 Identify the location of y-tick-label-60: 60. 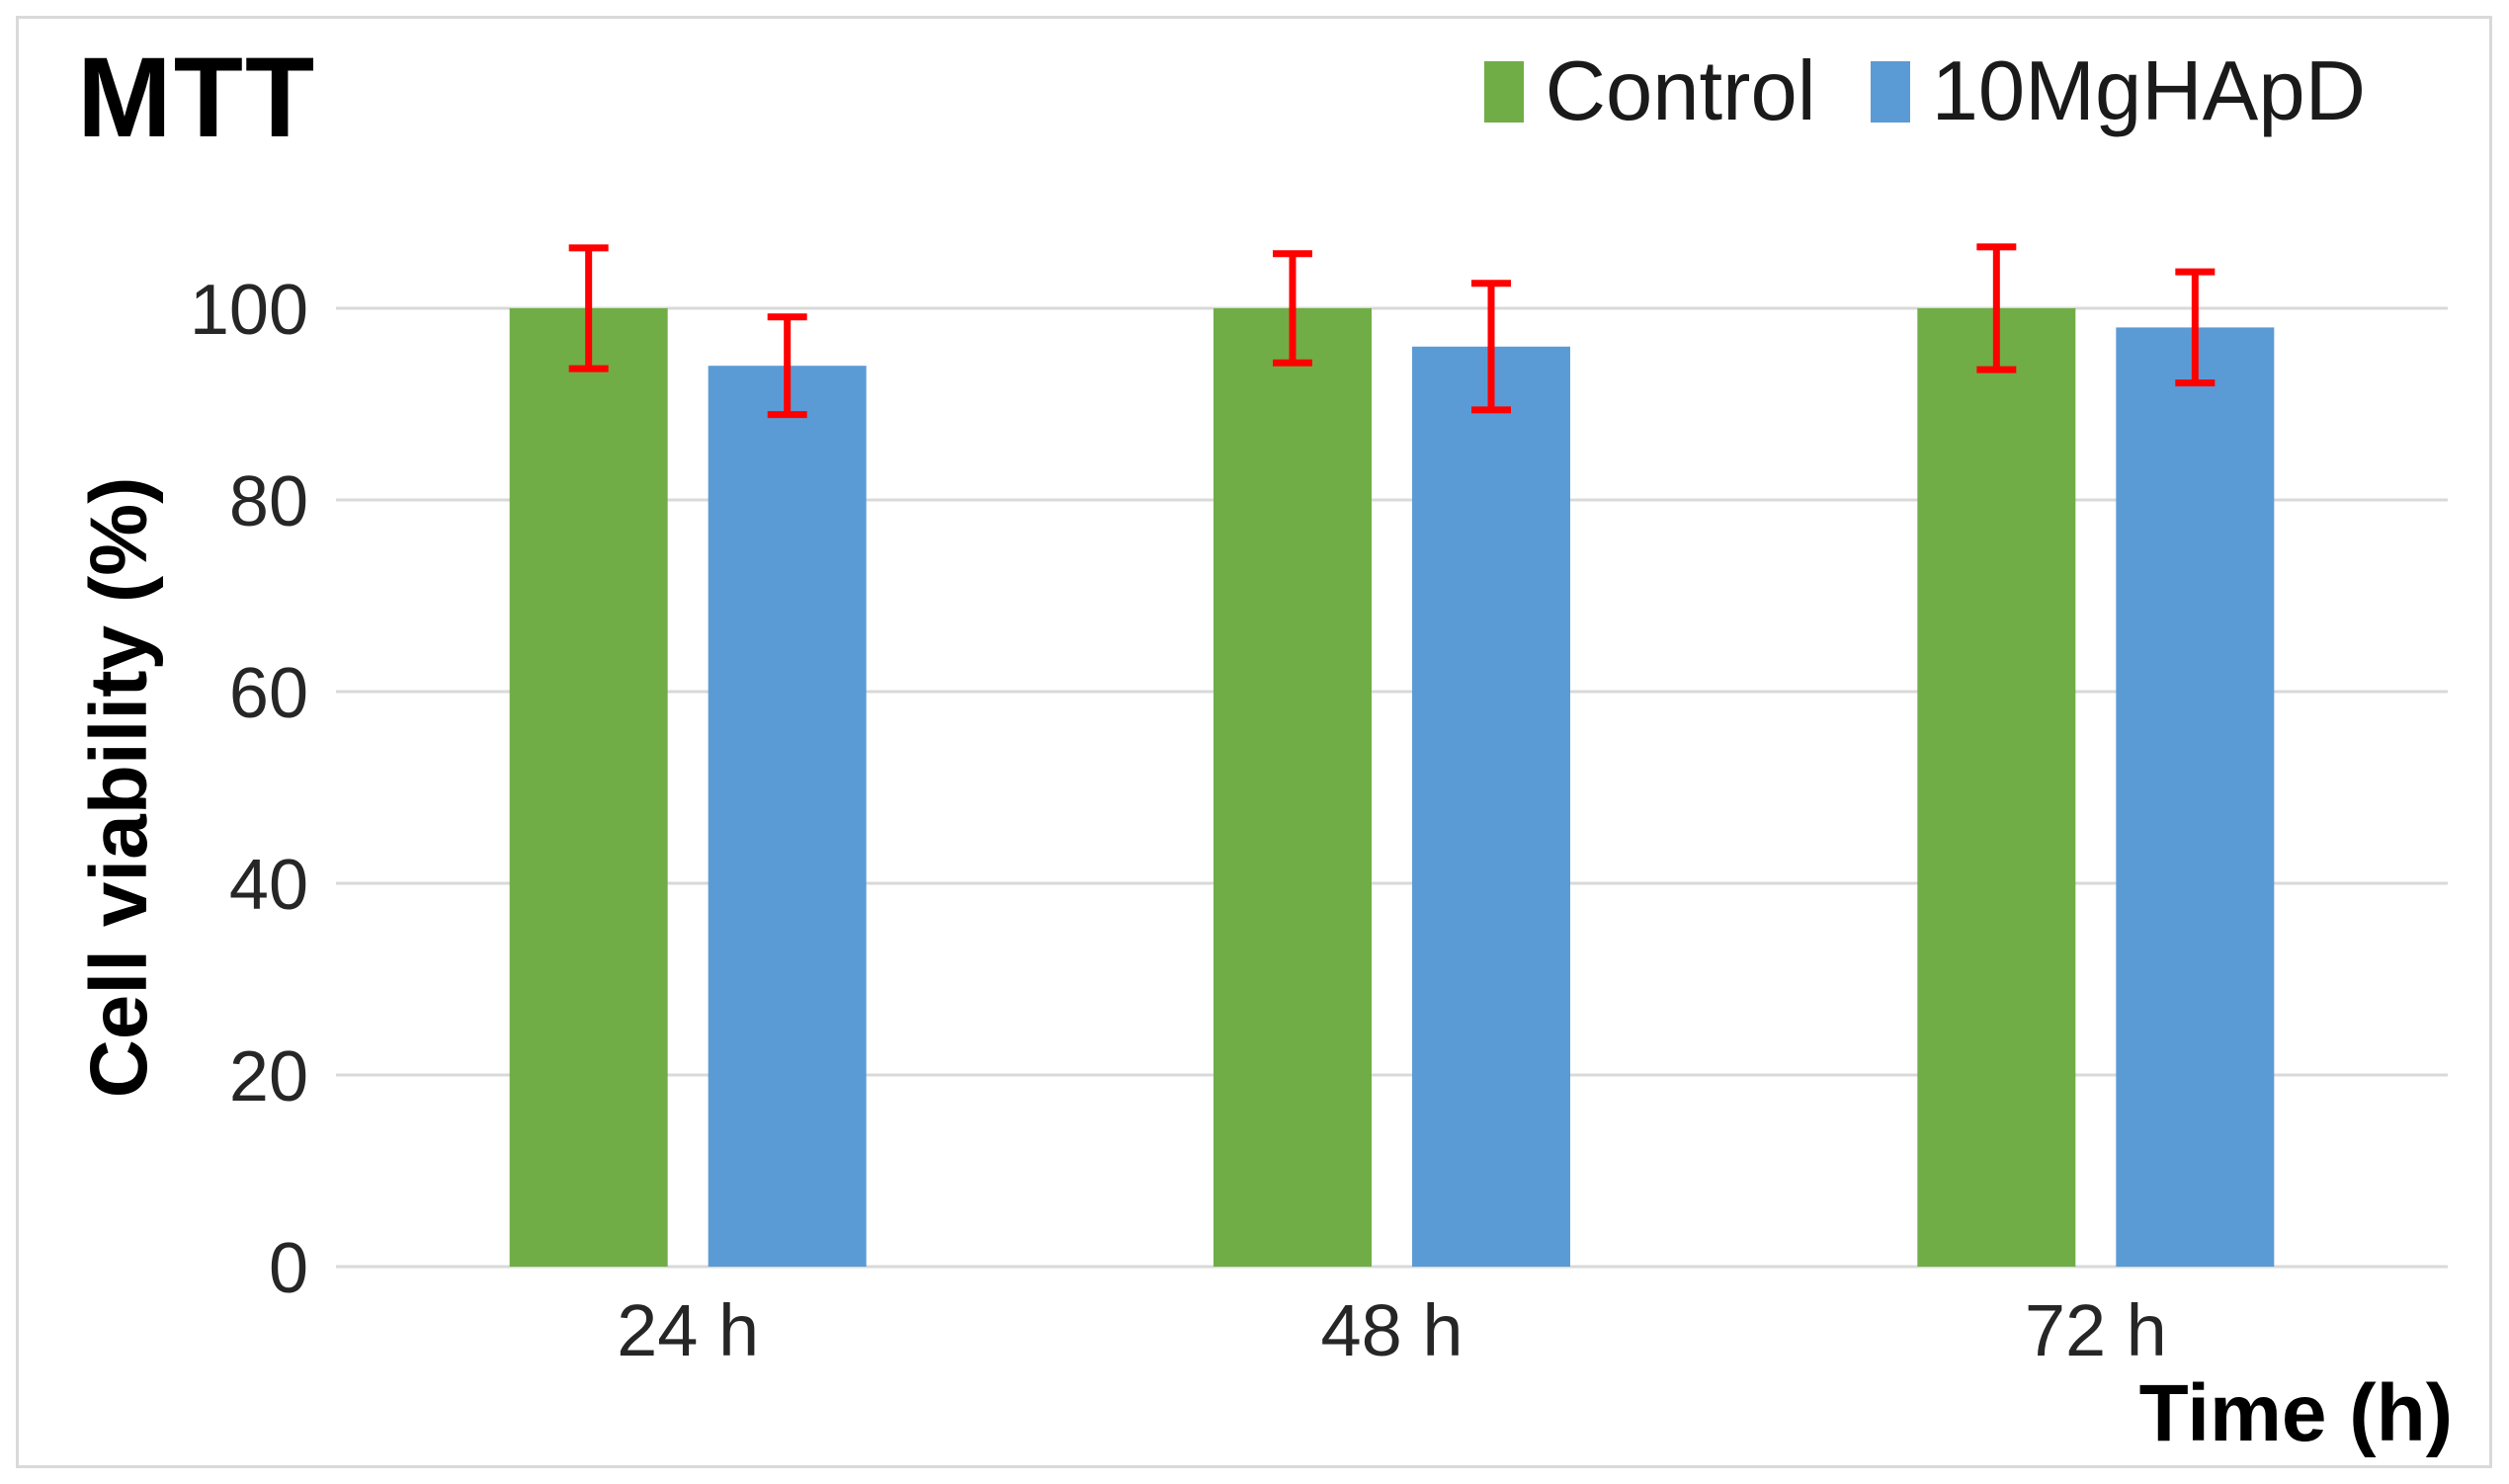
(269, 693).